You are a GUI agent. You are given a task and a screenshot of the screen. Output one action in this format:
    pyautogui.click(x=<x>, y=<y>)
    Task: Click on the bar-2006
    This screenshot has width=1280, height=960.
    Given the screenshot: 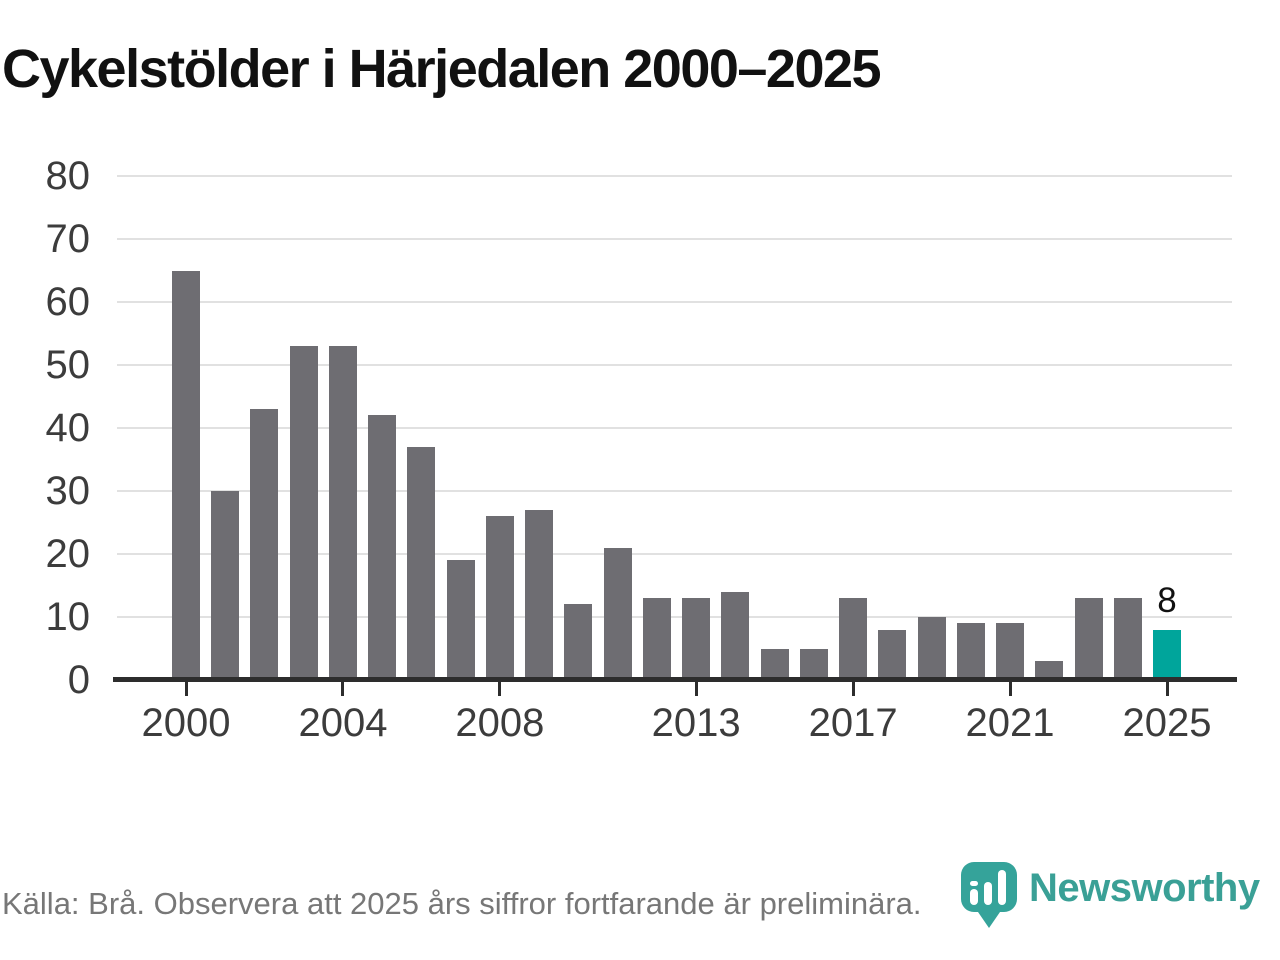 What is the action you would take?
    pyautogui.click(x=421, y=563)
    